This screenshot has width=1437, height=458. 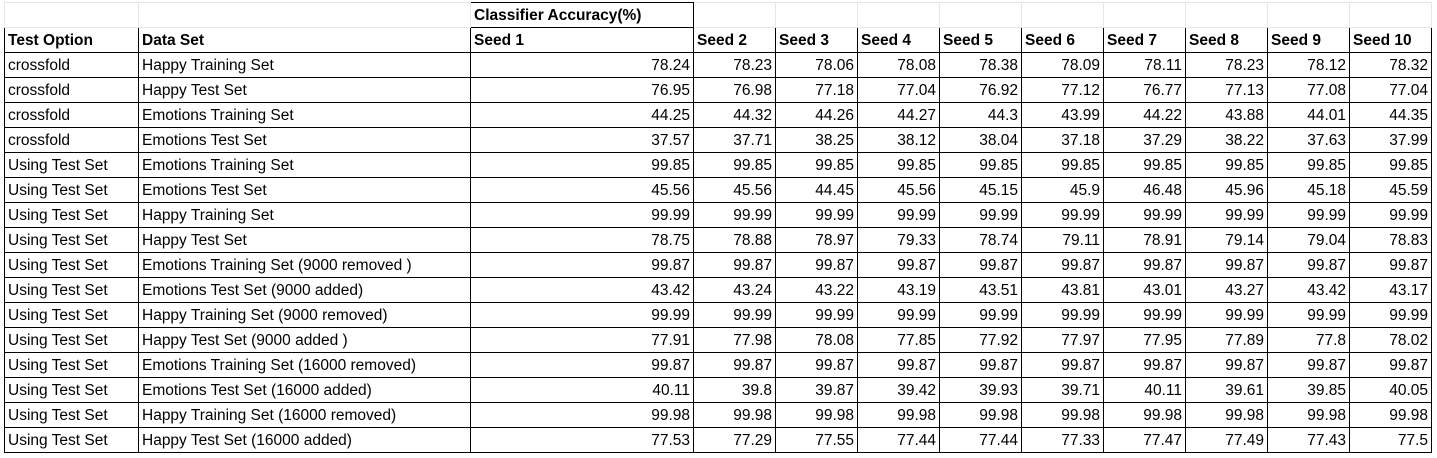 What do you see at coordinates (1308, 240) in the screenshot?
I see `accuracy-cell: 79.04` at bounding box center [1308, 240].